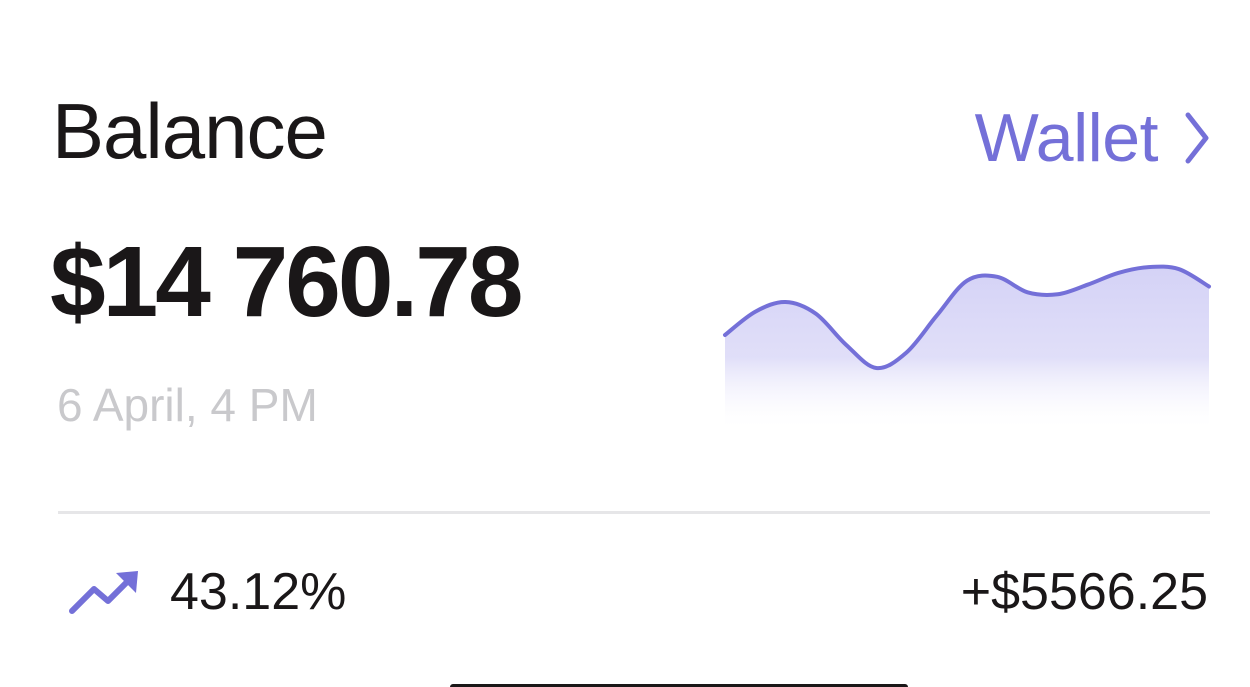 The height and width of the screenshot is (687, 1250). I want to click on balance-timestamp: 6 April, 4 PM, so click(187, 405).